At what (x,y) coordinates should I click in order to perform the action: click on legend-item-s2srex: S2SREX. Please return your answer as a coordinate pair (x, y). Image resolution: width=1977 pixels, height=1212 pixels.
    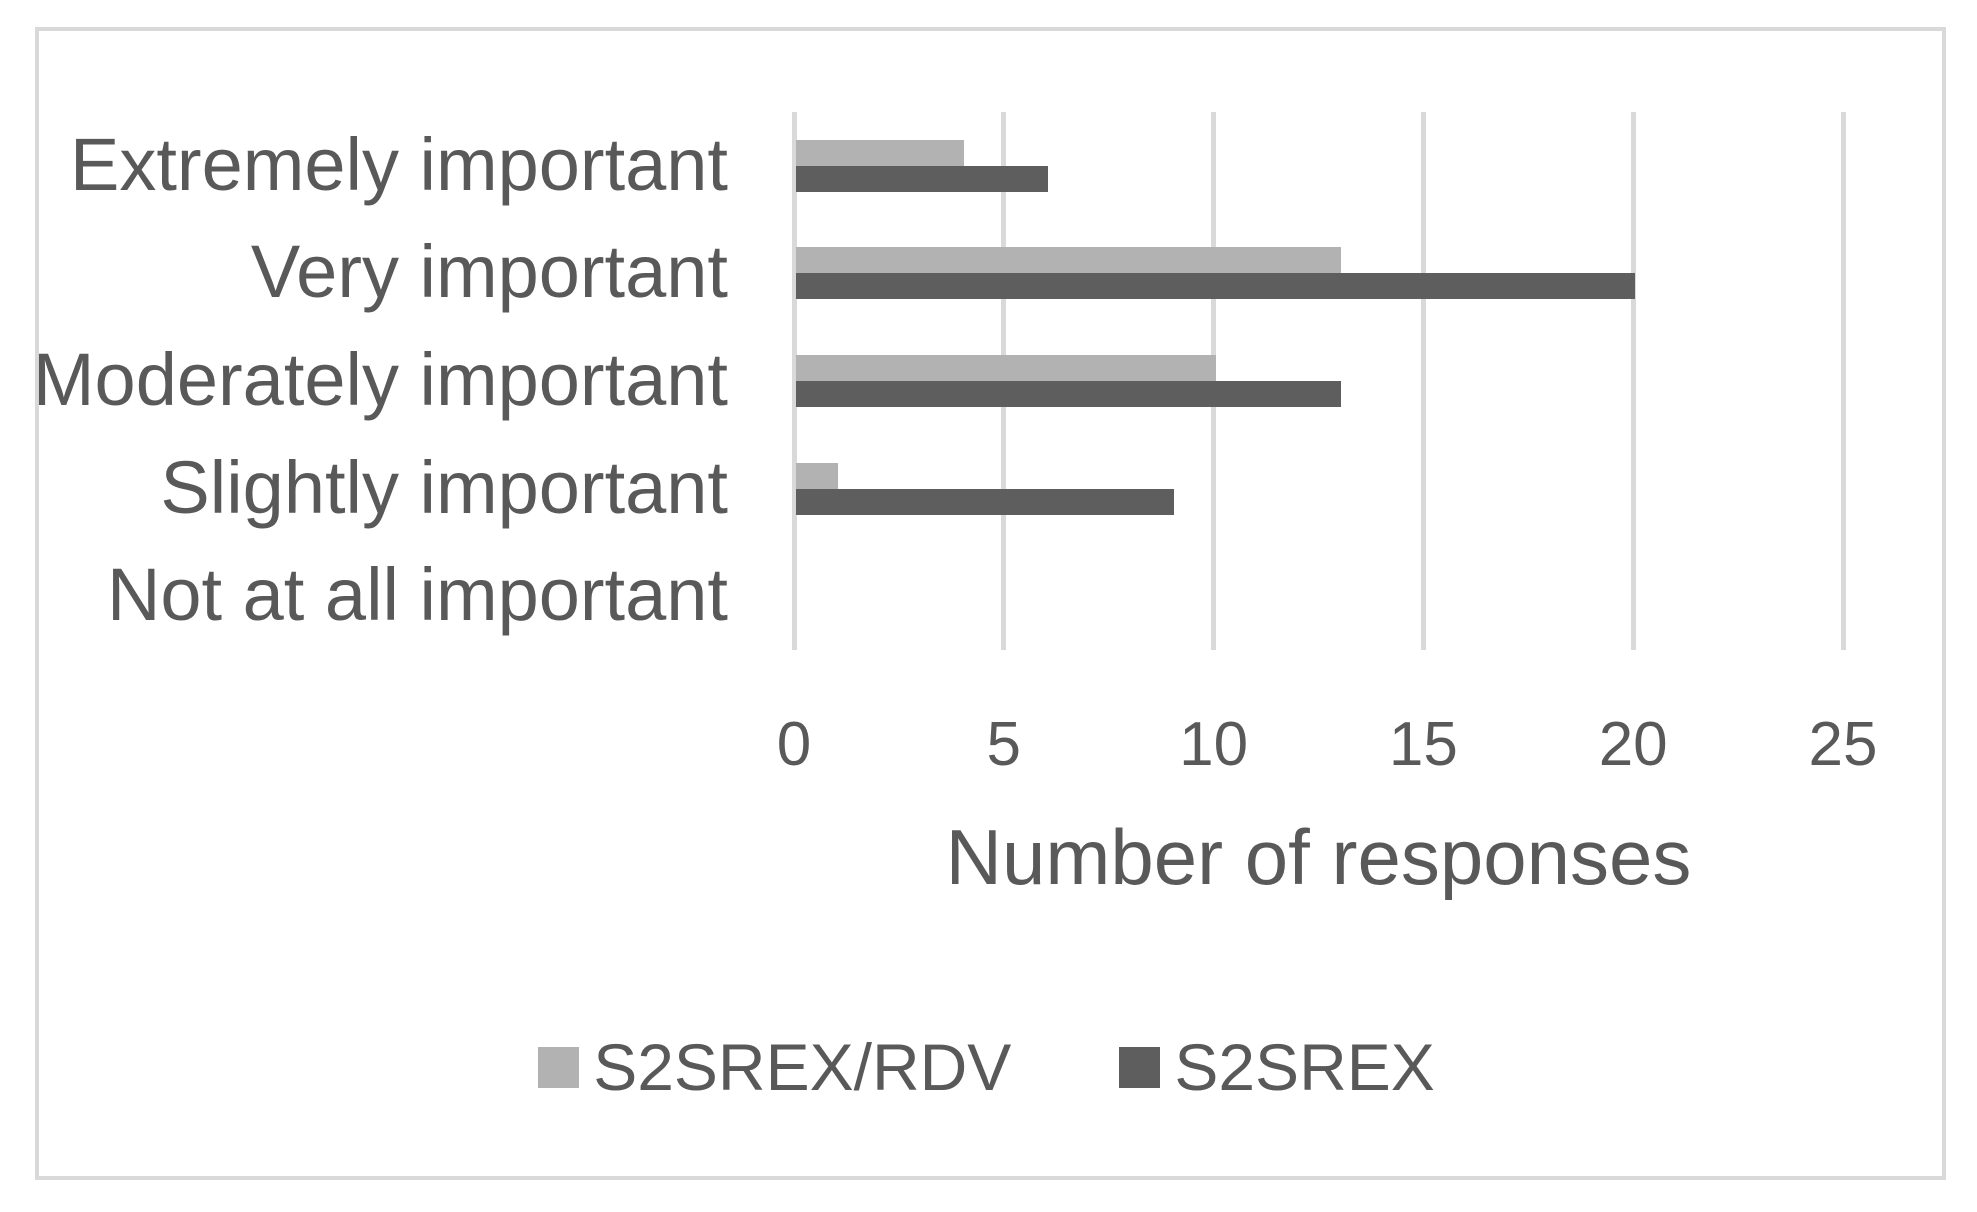
    Looking at the image, I should click on (1277, 1067).